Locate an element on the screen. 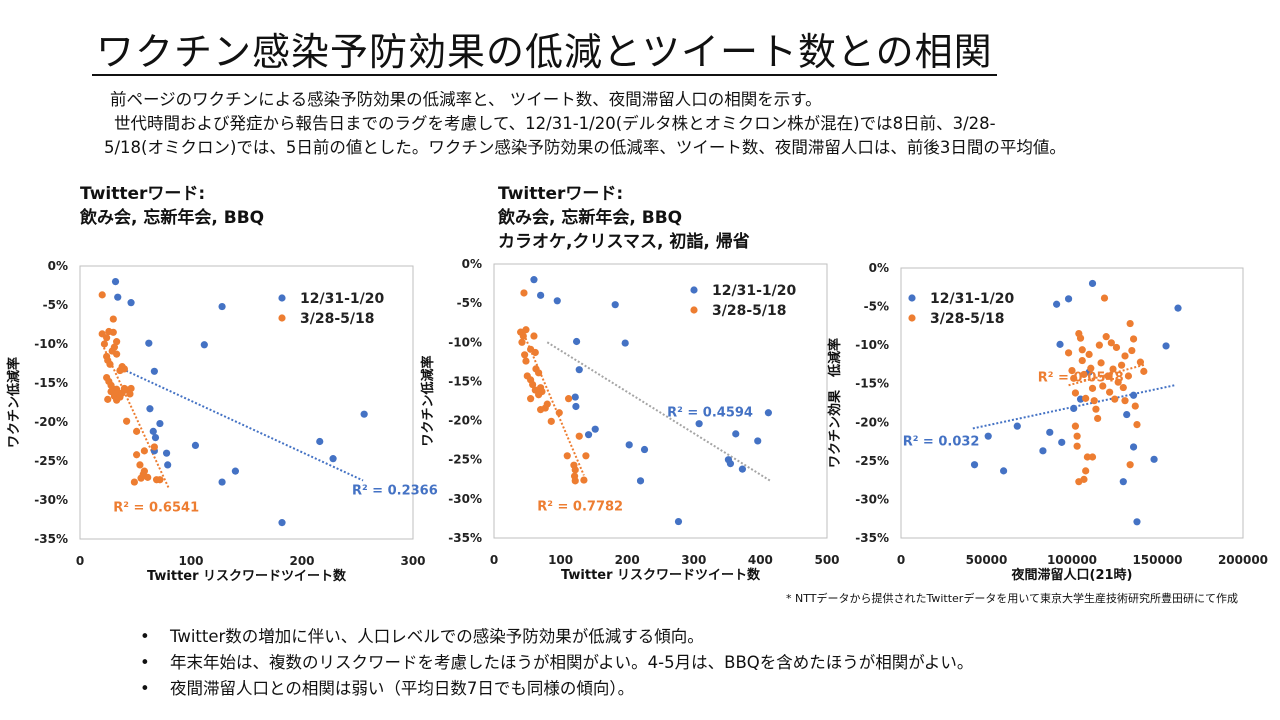 The height and width of the screenshot is (720, 1280). chart-3-plot-area is located at coordinates (1072, 403).